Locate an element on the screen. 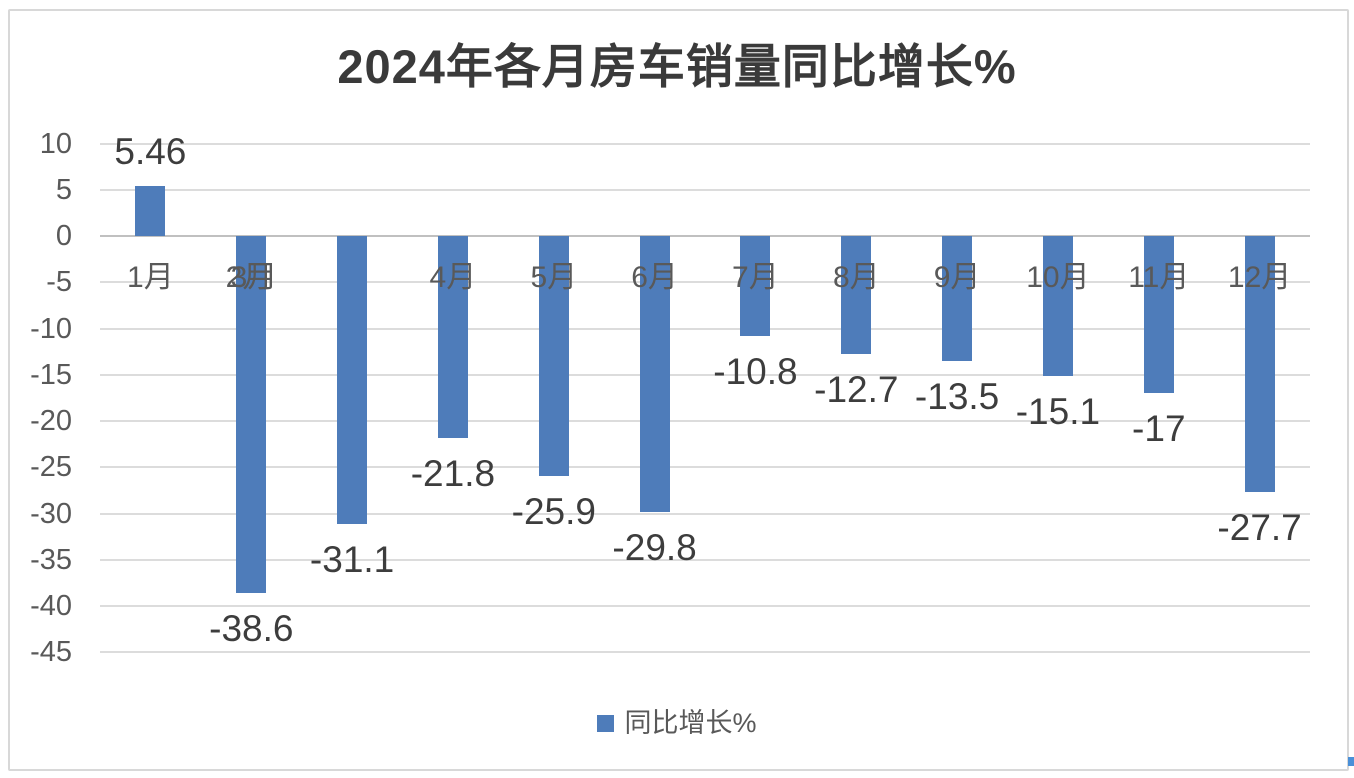  legend: 同比增长% is located at coordinates (677, 723).